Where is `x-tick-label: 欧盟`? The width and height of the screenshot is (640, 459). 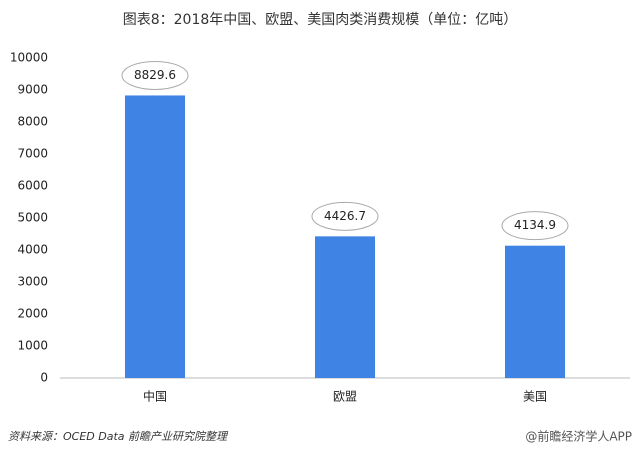 x-tick-label: 欧盟 is located at coordinates (345, 397).